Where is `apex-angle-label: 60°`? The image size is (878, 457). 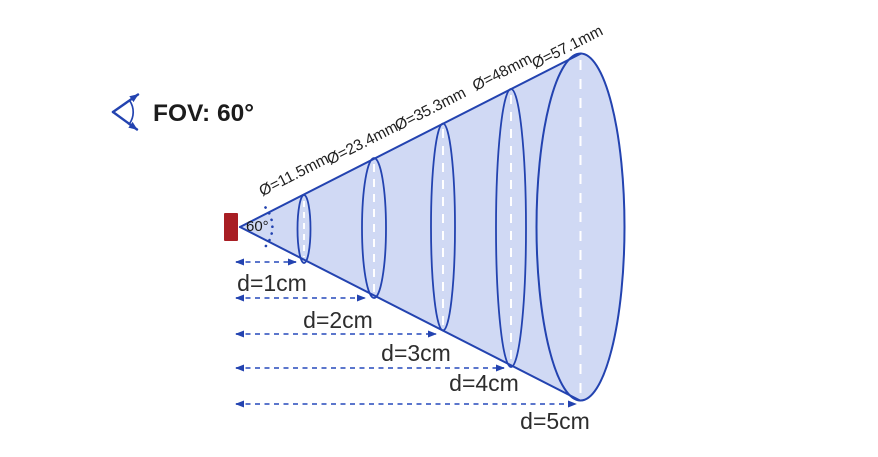
apex-angle-label: 60° is located at coordinates (257, 226).